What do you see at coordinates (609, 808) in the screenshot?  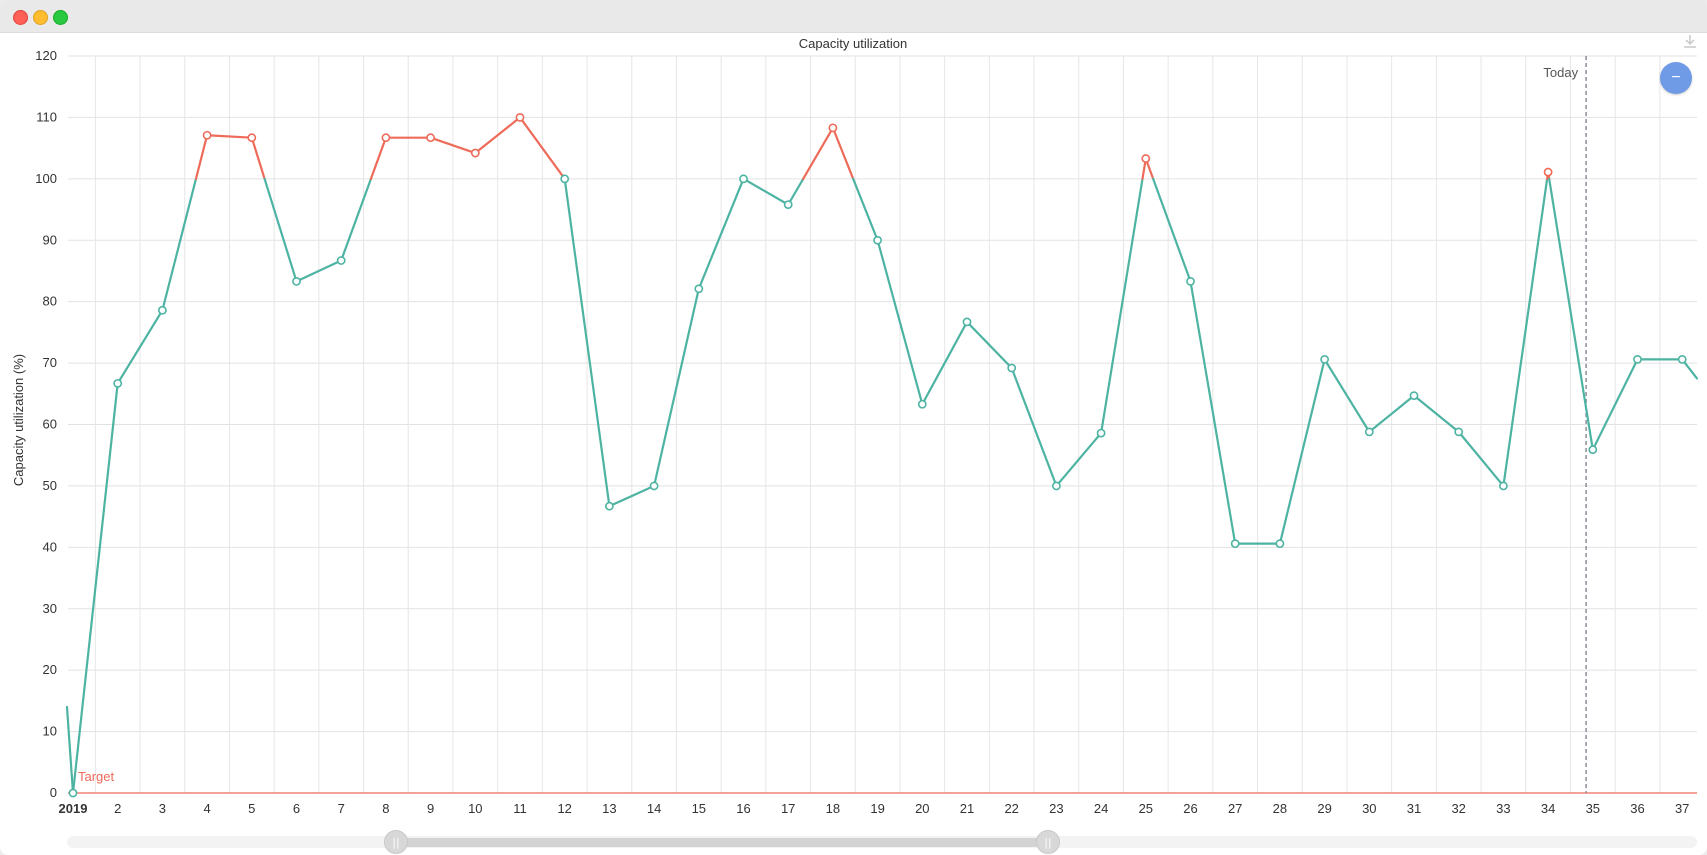 I see `x-tick-label: 13` at bounding box center [609, 808].